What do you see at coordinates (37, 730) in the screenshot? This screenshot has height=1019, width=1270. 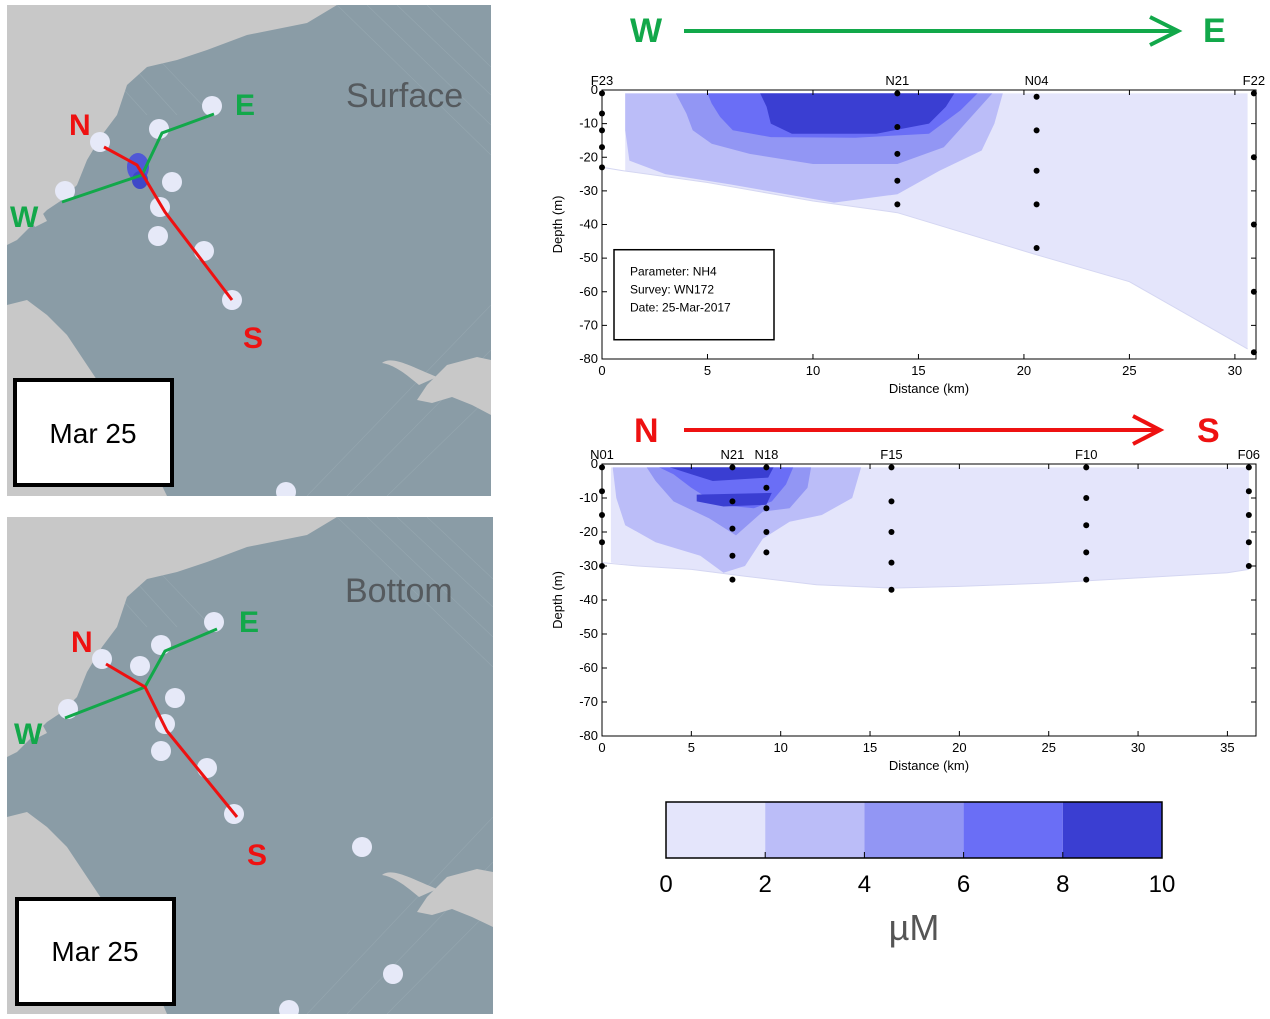 I see `island` at bounding box center [37, 730].